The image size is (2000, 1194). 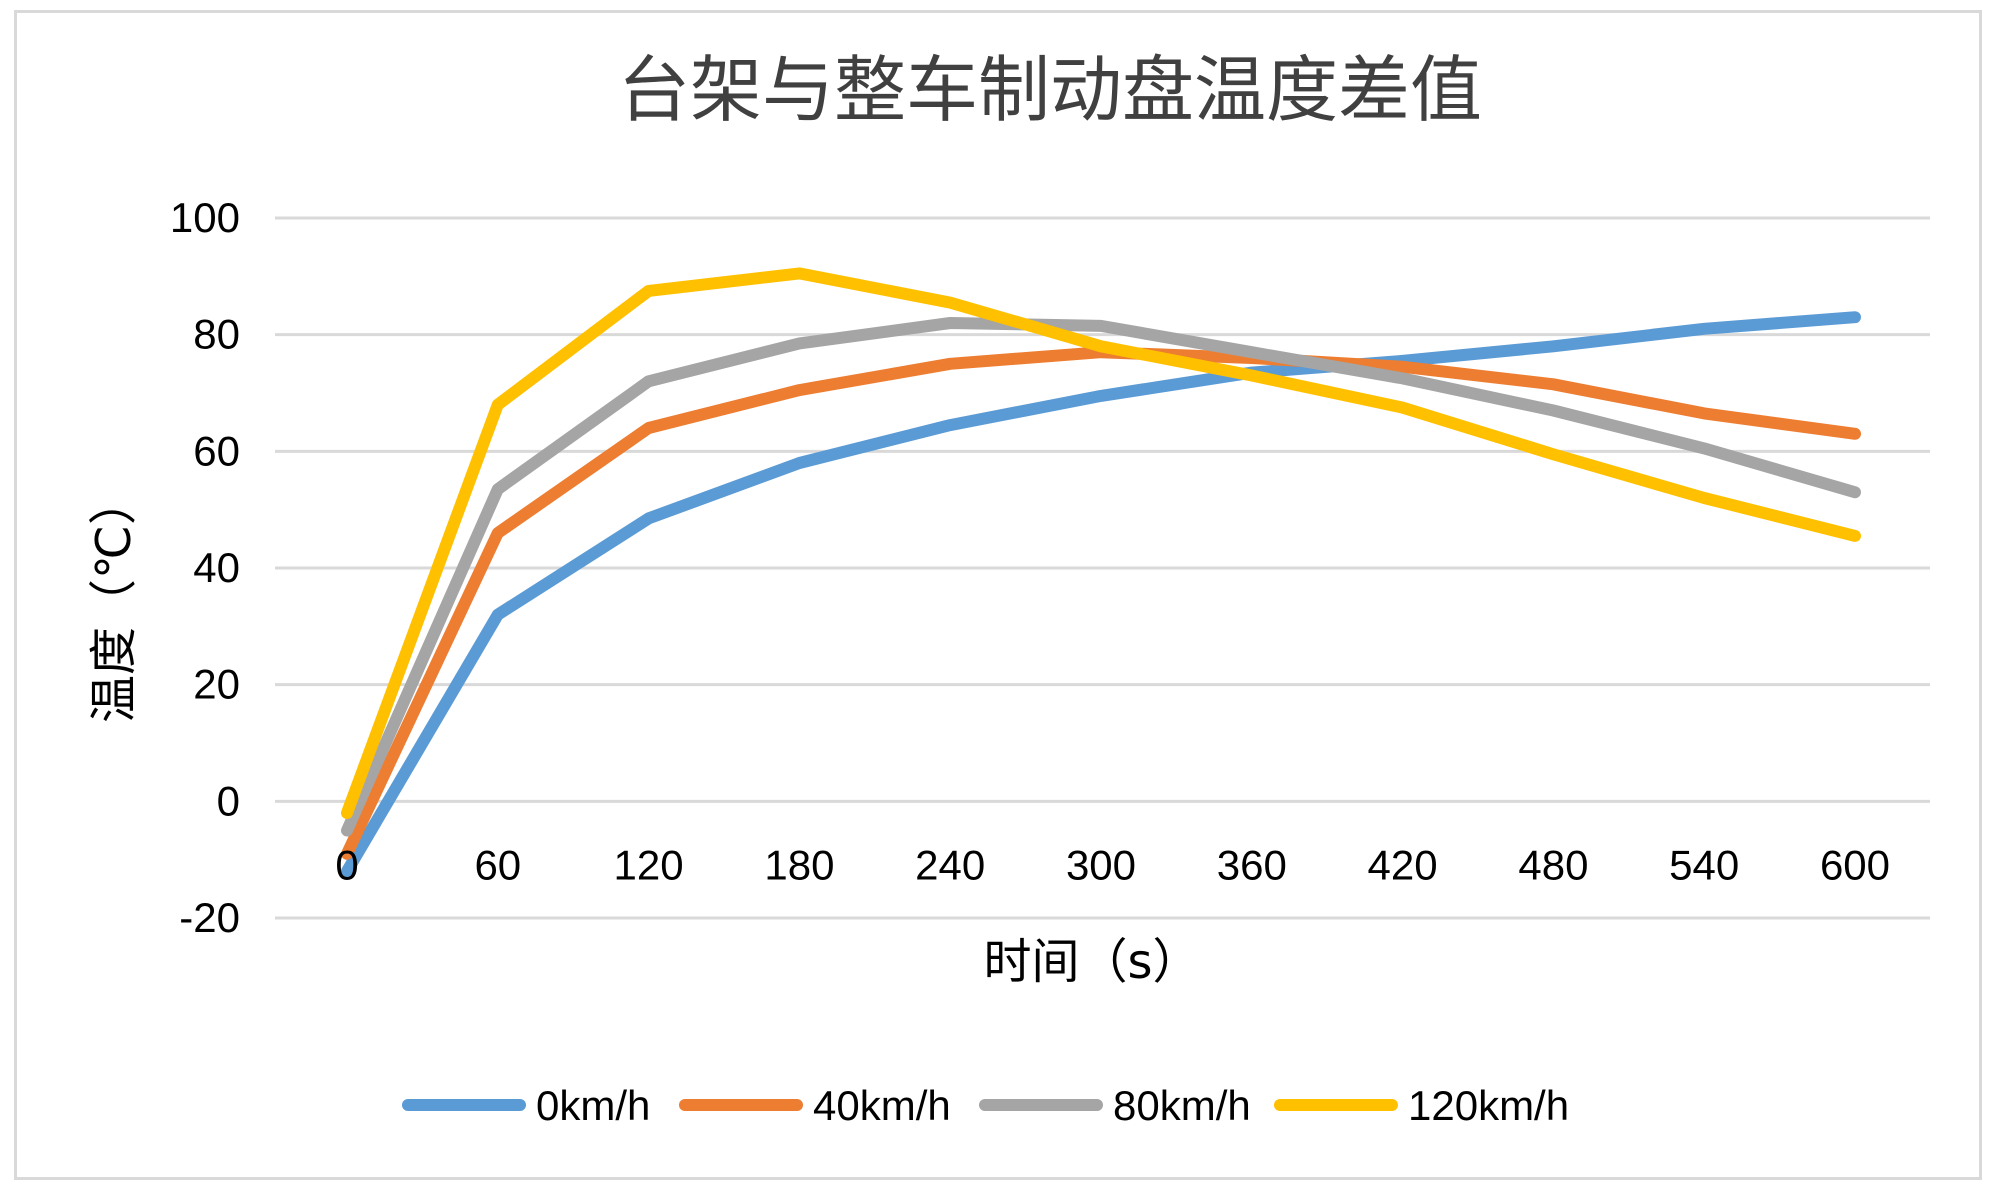 I want to click on legend-label: 120km/h, so click(x=1488, y=1105).